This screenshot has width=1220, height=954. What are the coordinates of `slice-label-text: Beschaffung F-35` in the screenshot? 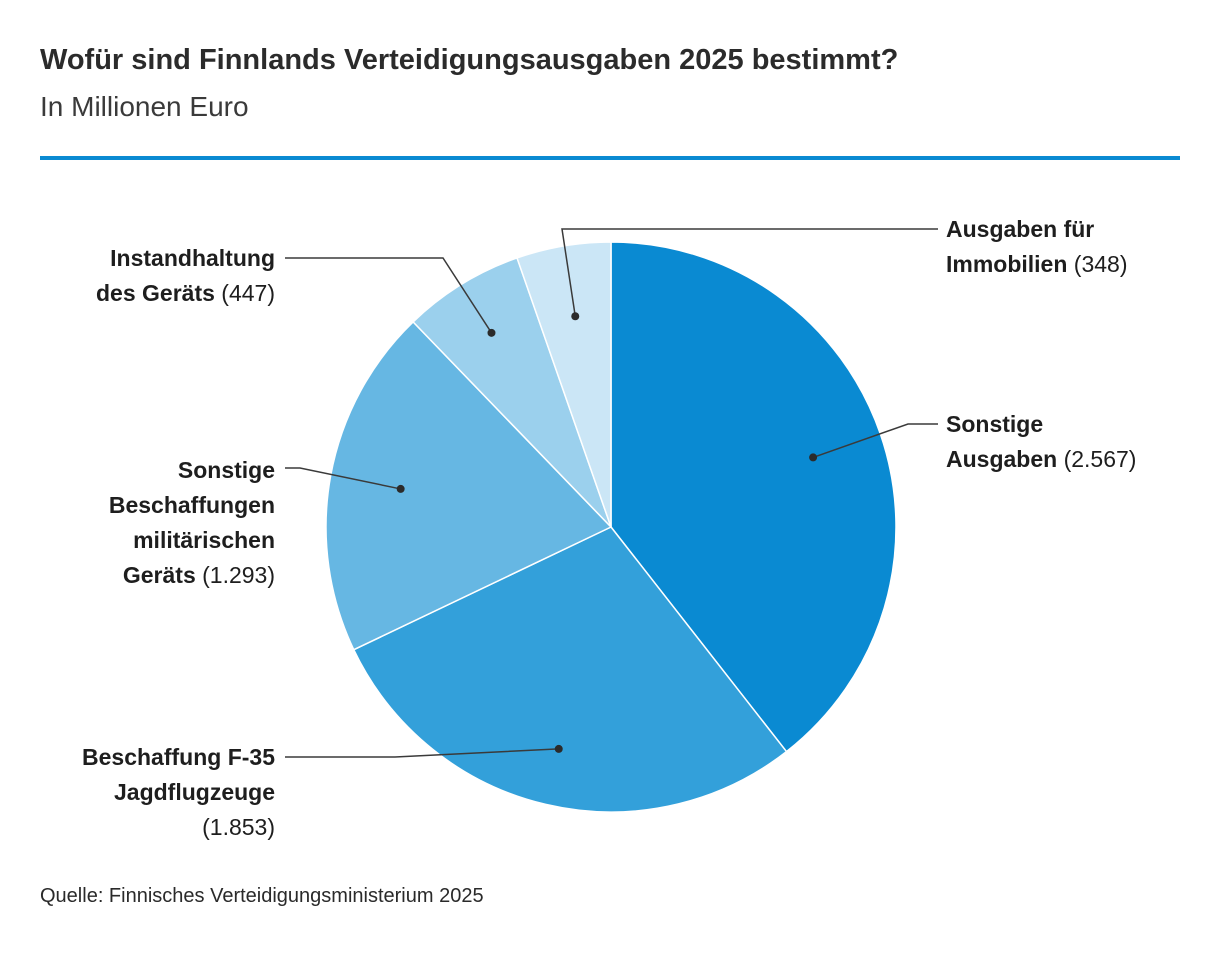 It's located at (178, 757).